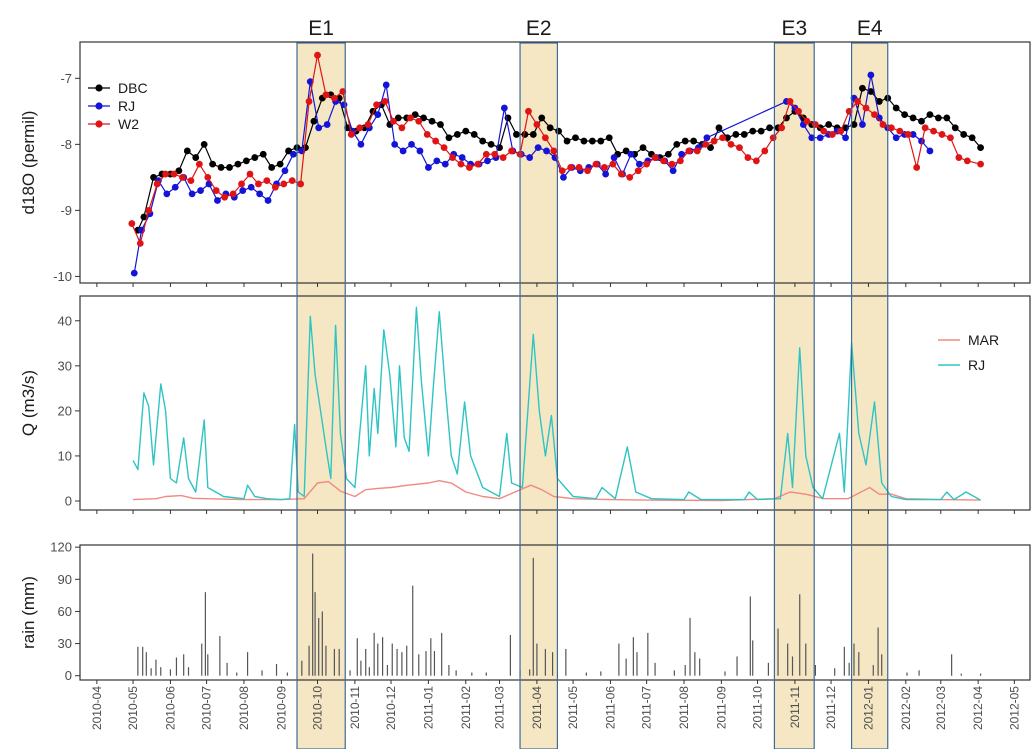 The width and height of the screenshot is (1035, 749). I want to click on y-tick-label: 60, so click(65, 611).